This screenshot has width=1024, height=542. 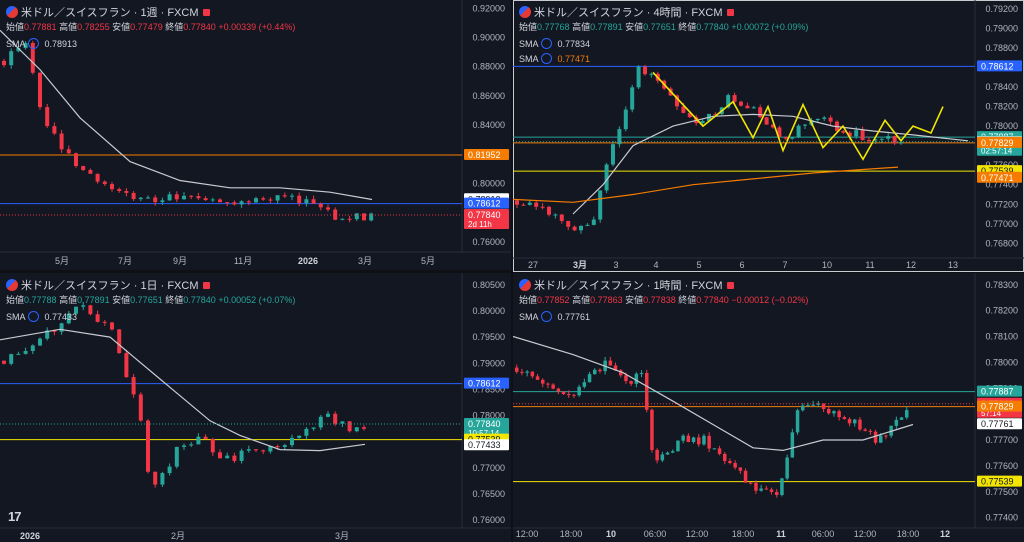 What do you see at coordinates (529, 59) in the screenshot?
I see `sma2-label: SMA` at bounding box center [529, 59].